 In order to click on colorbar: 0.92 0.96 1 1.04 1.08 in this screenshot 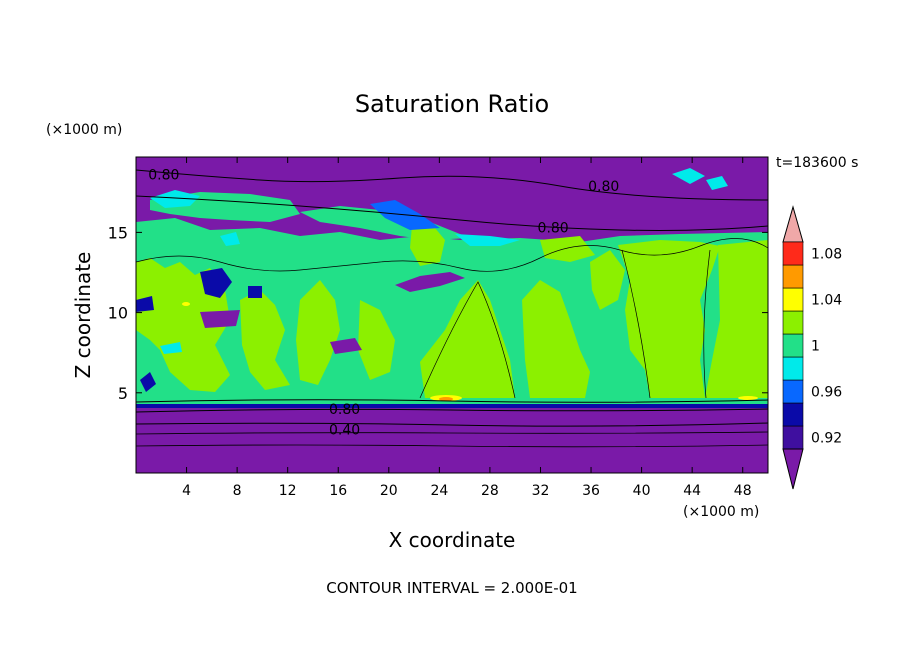, I will do `click(812, 347)`.